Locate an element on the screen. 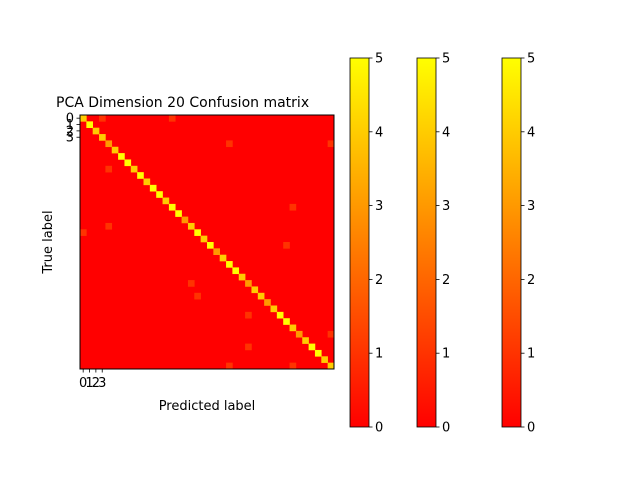  y-tick-label: 2 is located at coordinates (70, 131).